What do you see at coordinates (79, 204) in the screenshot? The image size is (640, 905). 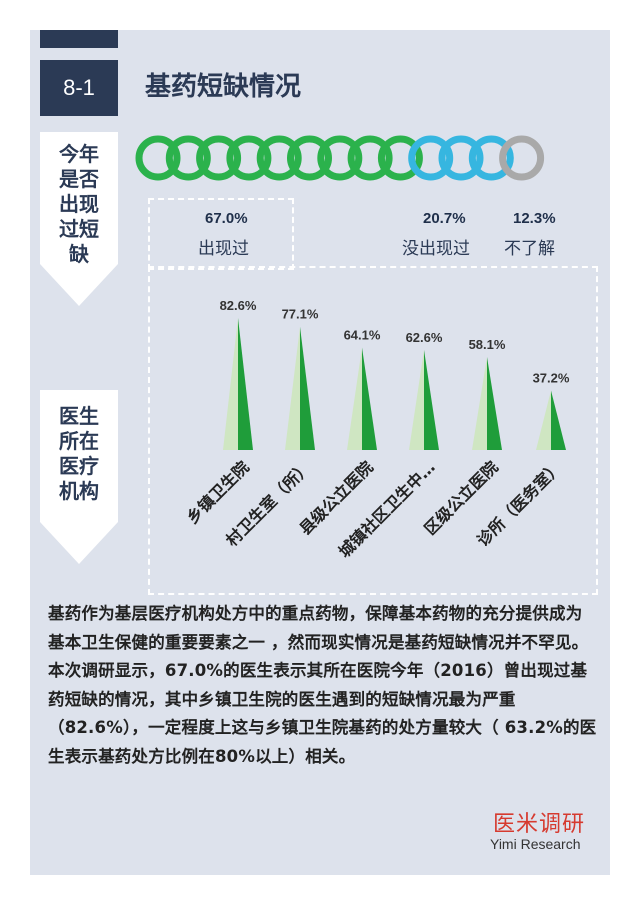 I see `side-label-line: 出现` at bounding box center [79, 204].